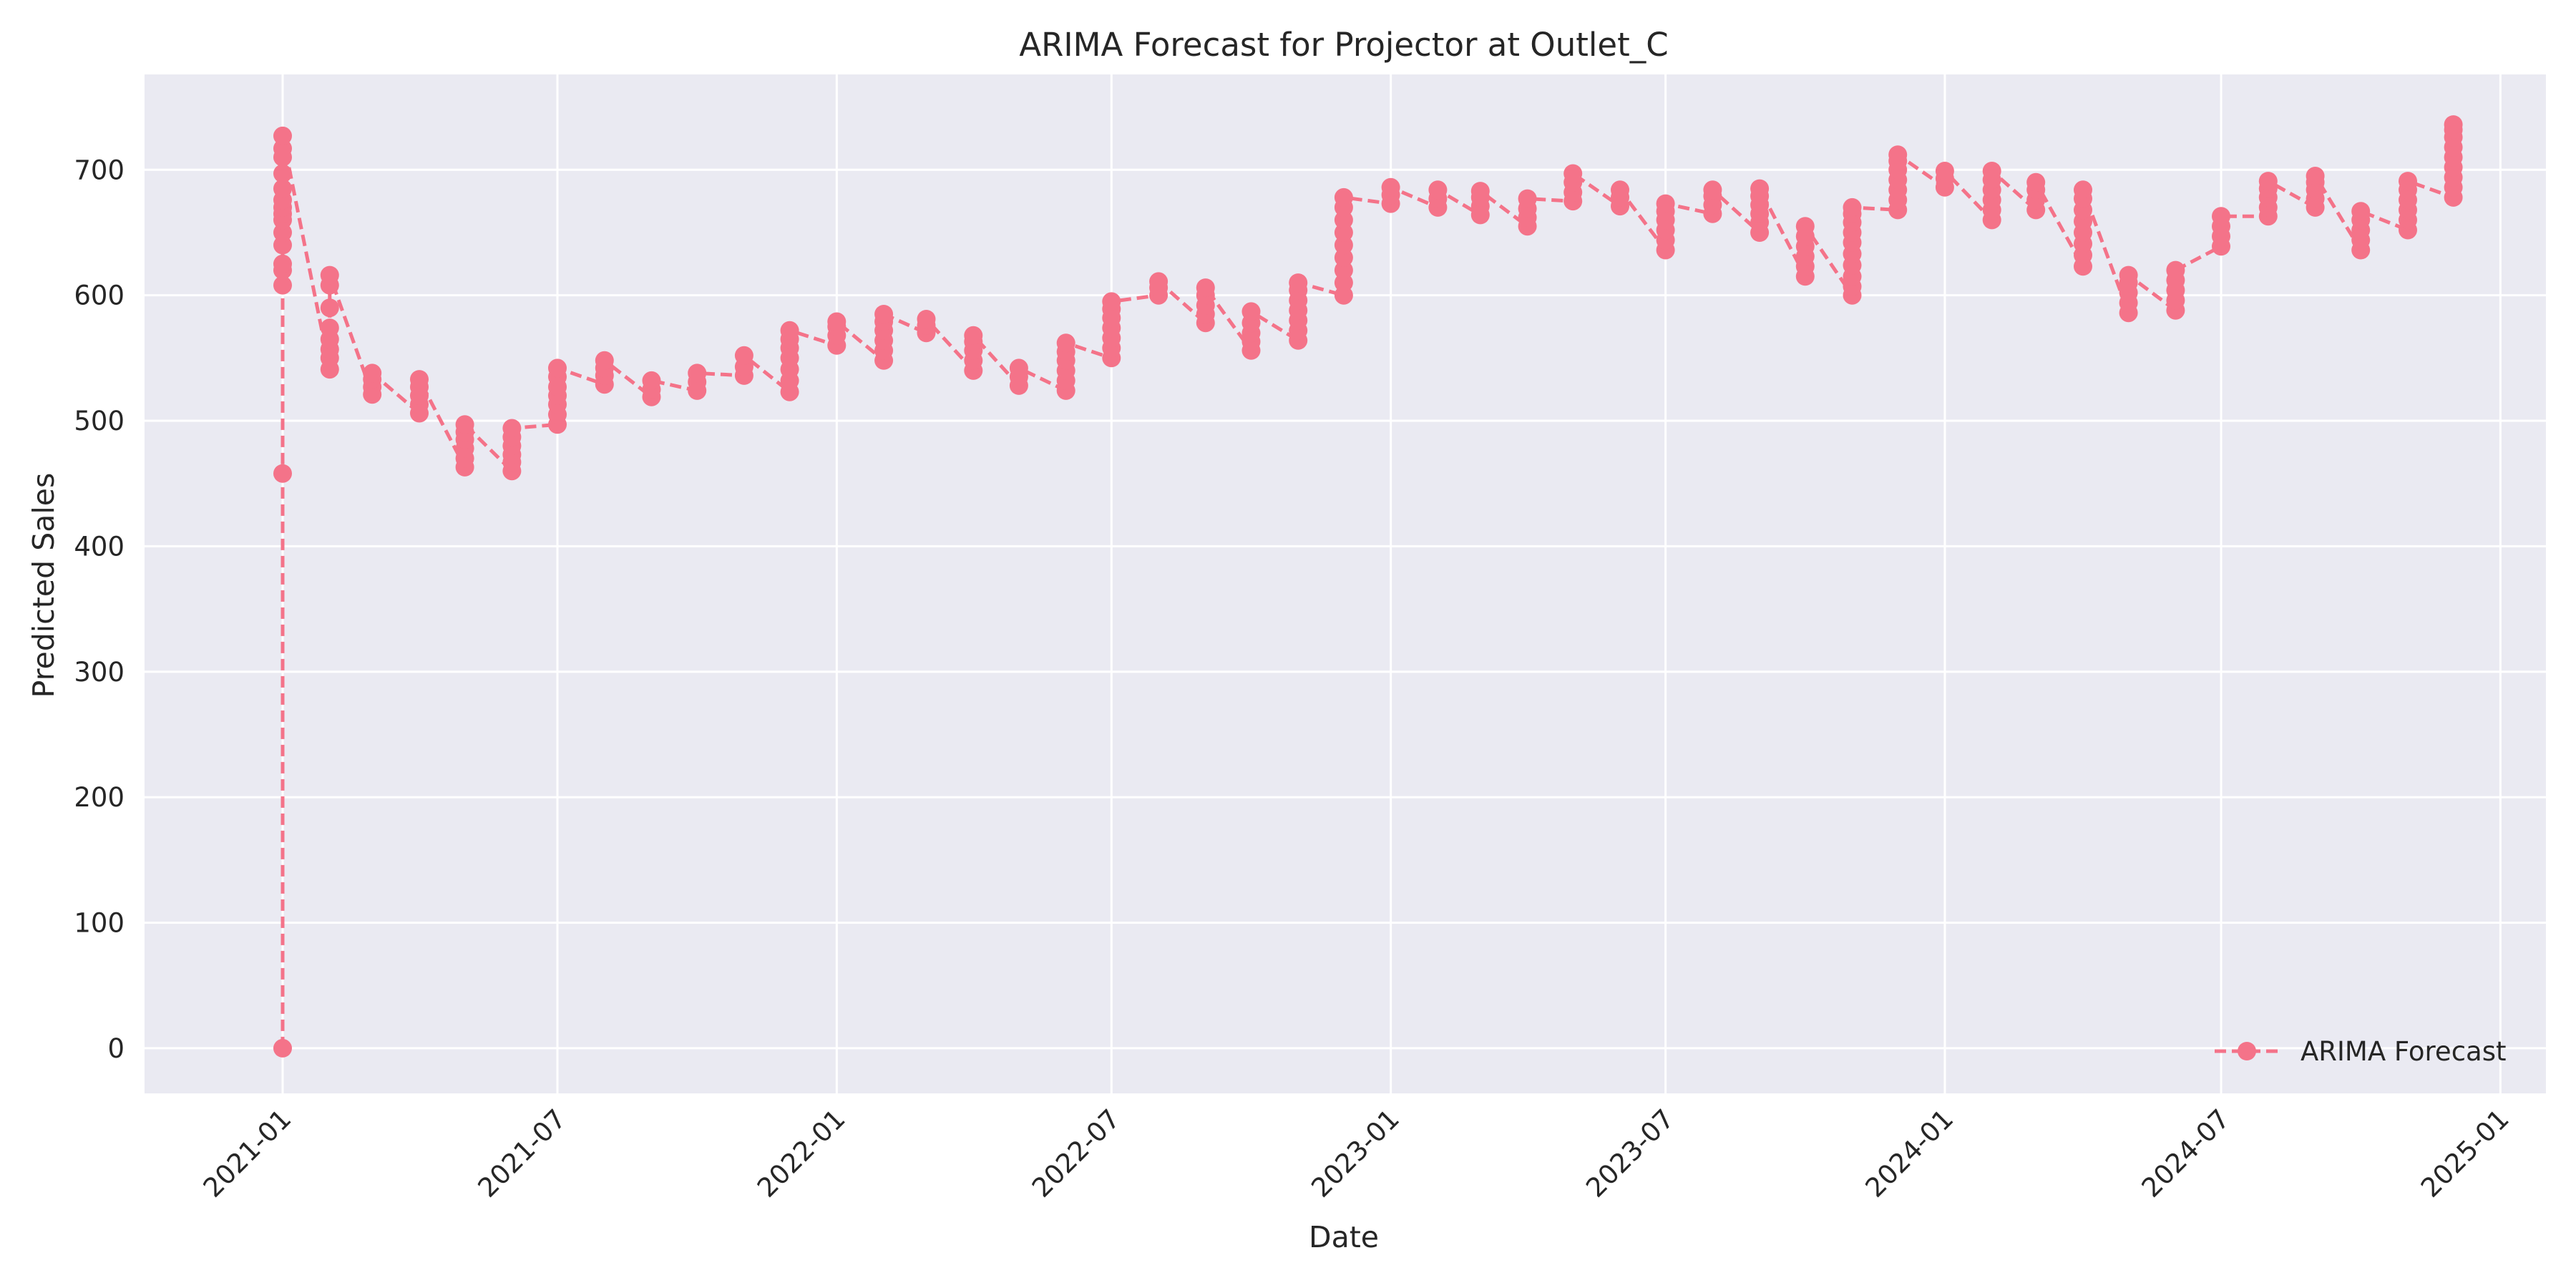 The width and height of the screenshot is (2576, 1288). I want to click on y-tick-label: 600, so click(100, 295).